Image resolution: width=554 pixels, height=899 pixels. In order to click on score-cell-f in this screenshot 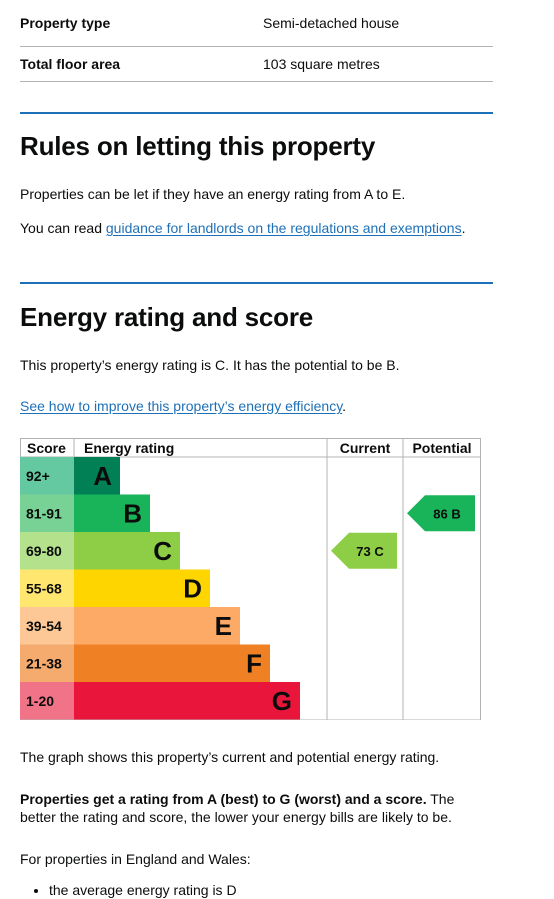, I will do `click(47, 663)`.